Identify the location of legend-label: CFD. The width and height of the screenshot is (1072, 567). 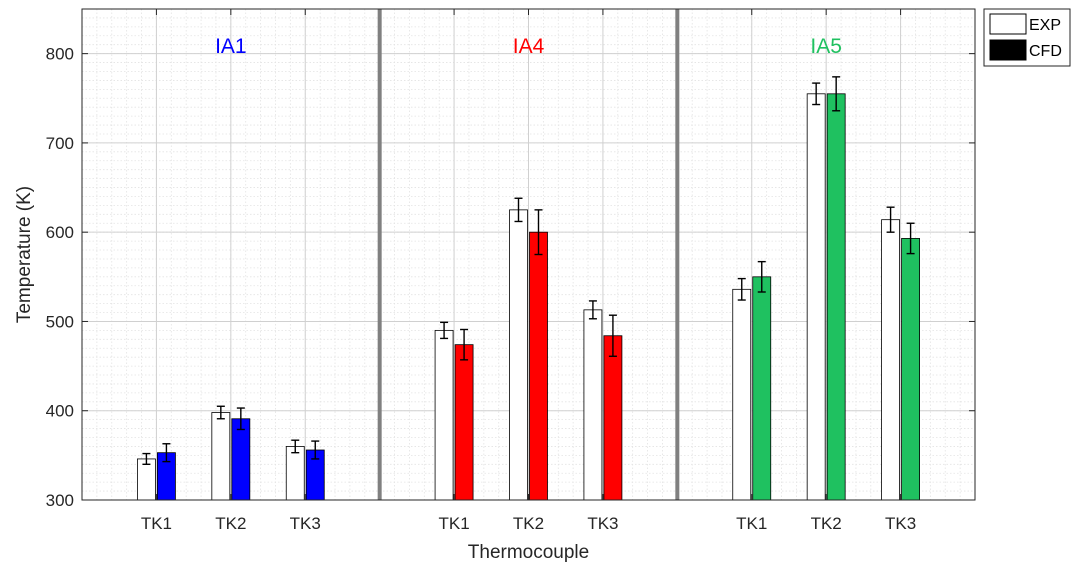
(1045, 51).